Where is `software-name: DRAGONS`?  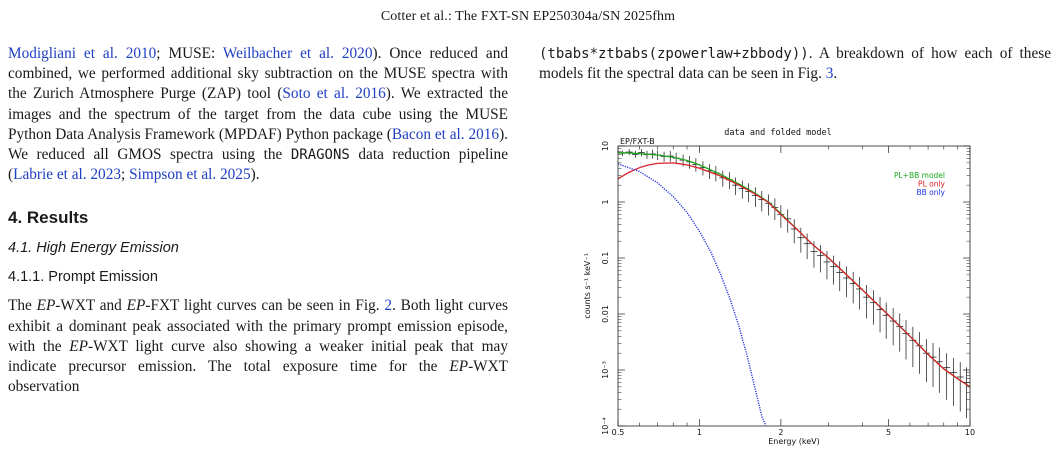 software-name: DRAGONS is located at coordinates (320, 155).